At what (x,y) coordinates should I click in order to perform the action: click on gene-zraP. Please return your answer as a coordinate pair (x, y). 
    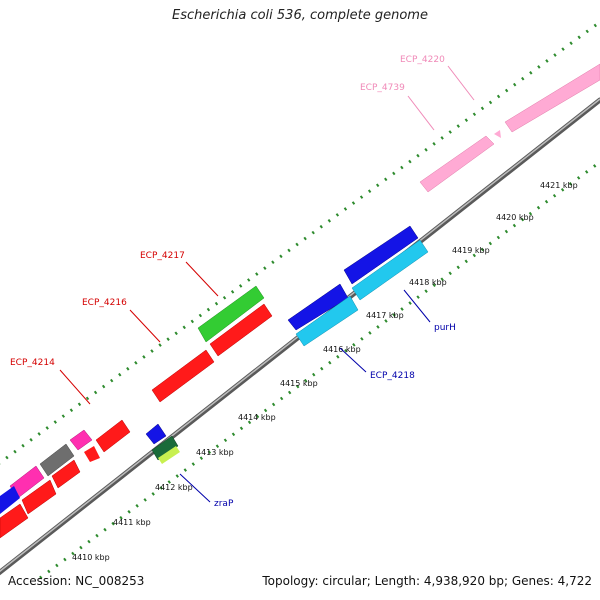
    Looking at the image, I should click on (165, 448).